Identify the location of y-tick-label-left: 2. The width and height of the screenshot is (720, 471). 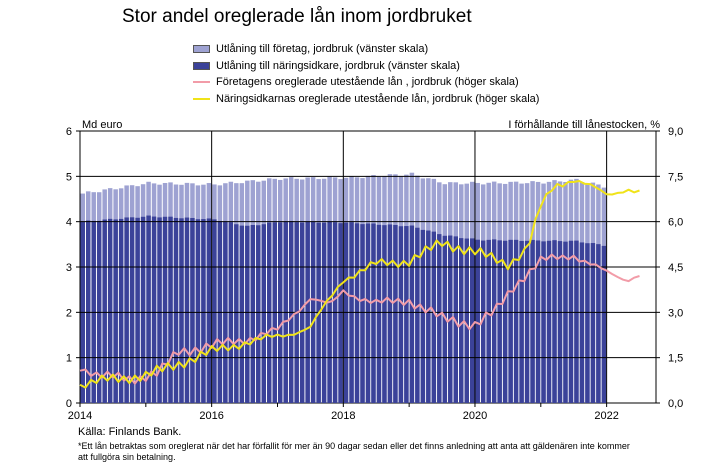
(69, 313).